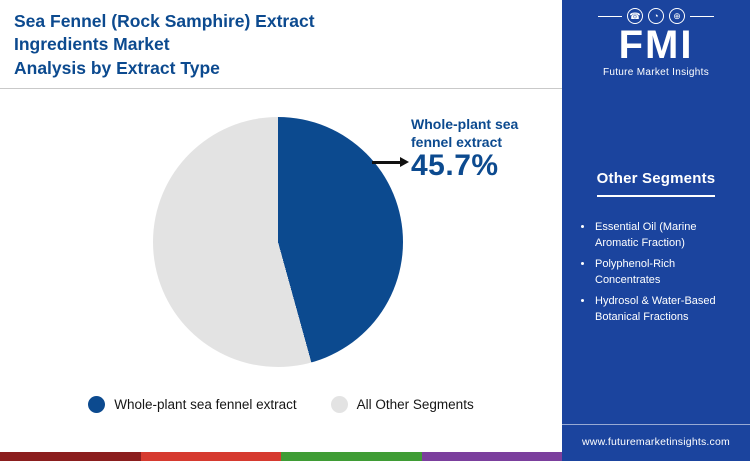 This screenshot has width=750, height=461. I want to click on fmi-logo-icons: ☎ ◔ ⊕, so click(656, 16).